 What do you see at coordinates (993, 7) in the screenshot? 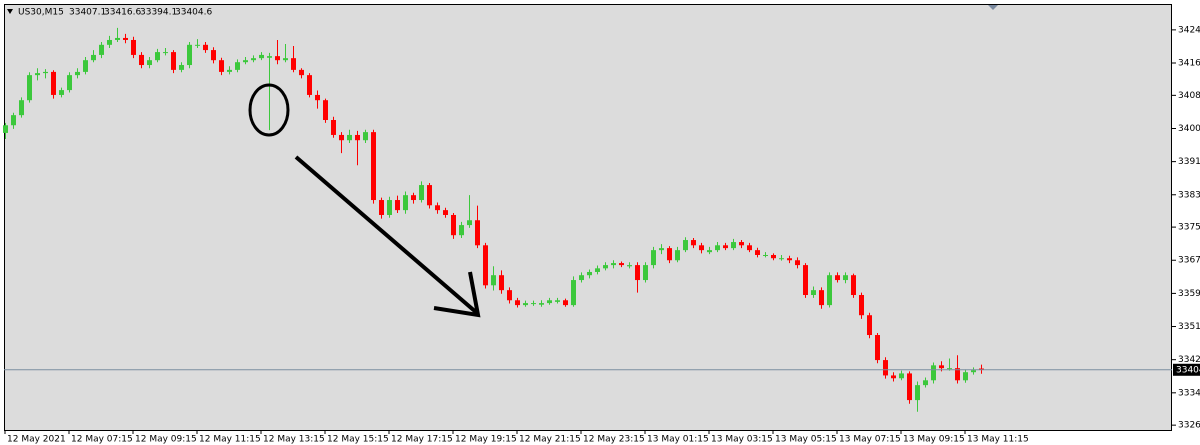
I see `shift-marker` at bounding box center [993, 7].